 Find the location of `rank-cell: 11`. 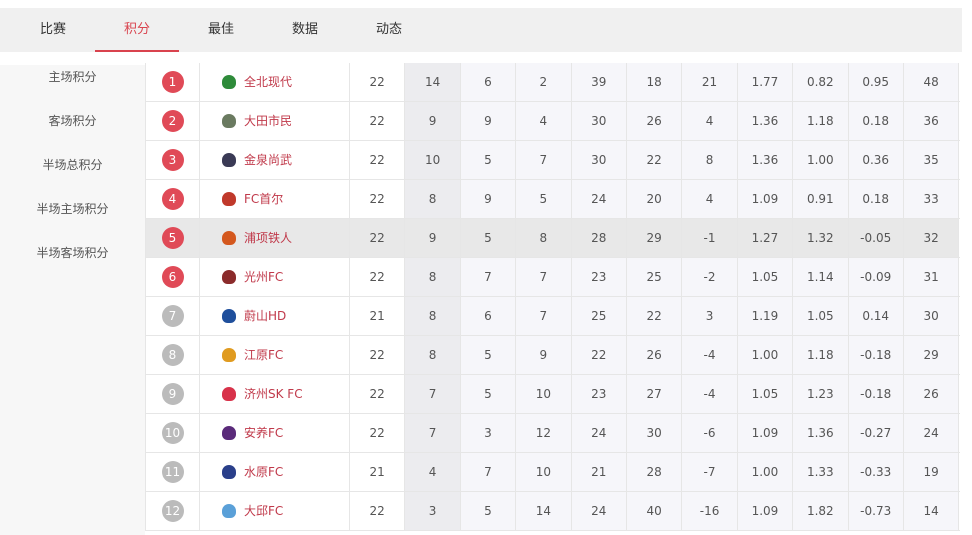

rank-cell: 11 is located at coordinates (172, 472).